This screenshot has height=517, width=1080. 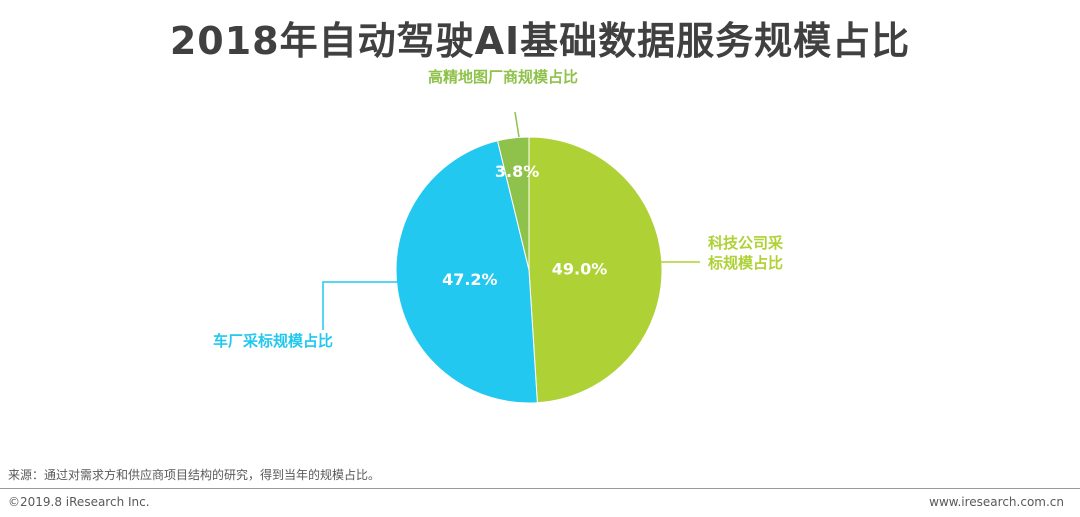 I want to click on copyright-text: ©2019.8 iResearch Inc., so click(x=79, y=502).